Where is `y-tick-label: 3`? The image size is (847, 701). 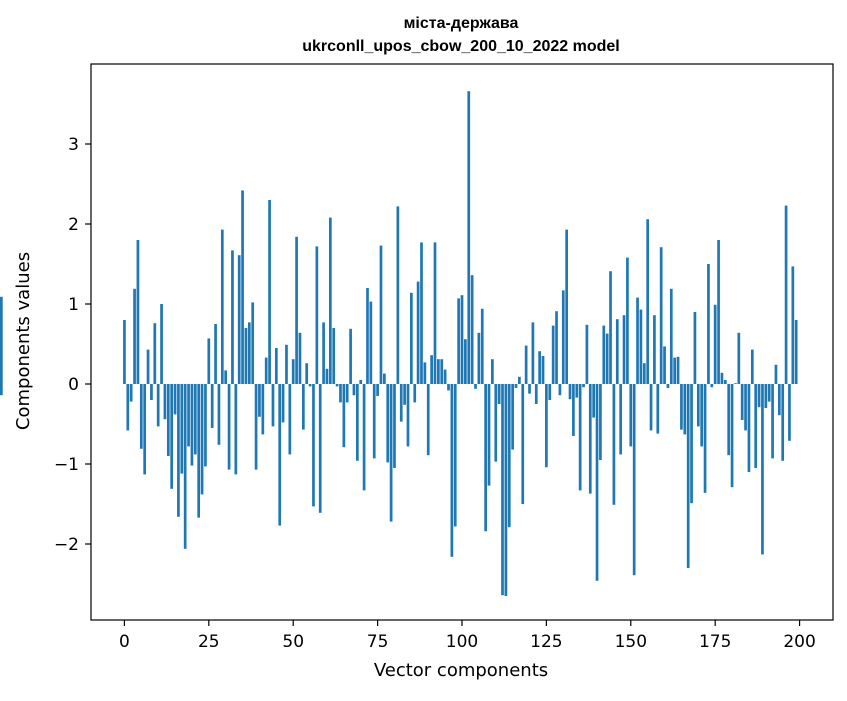
y-tick-label: 3 is located at coordinates (73, 145).